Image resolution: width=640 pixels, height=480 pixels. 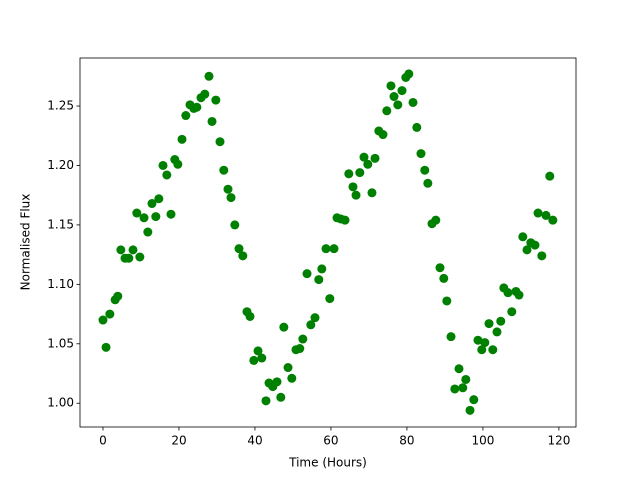 What do you see at coordinates (26, 242) in the screenshot?
I see `y-axis-label: Normalised Flux` at bounding box center [26, 242].